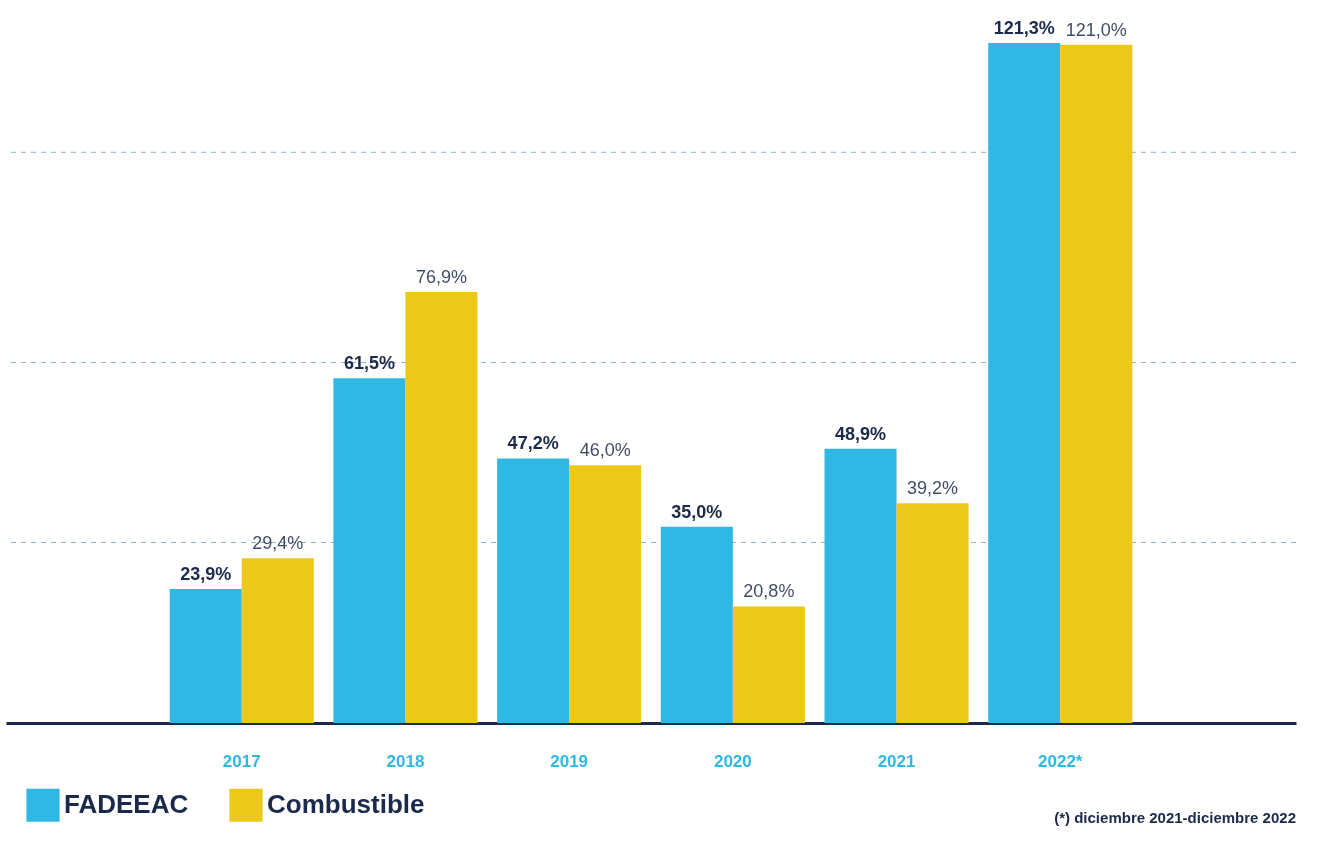 Image resolution: width=1342 pixels, height=867 pixels. I want to click on x-tick-label: 2018, so click(405, 761).